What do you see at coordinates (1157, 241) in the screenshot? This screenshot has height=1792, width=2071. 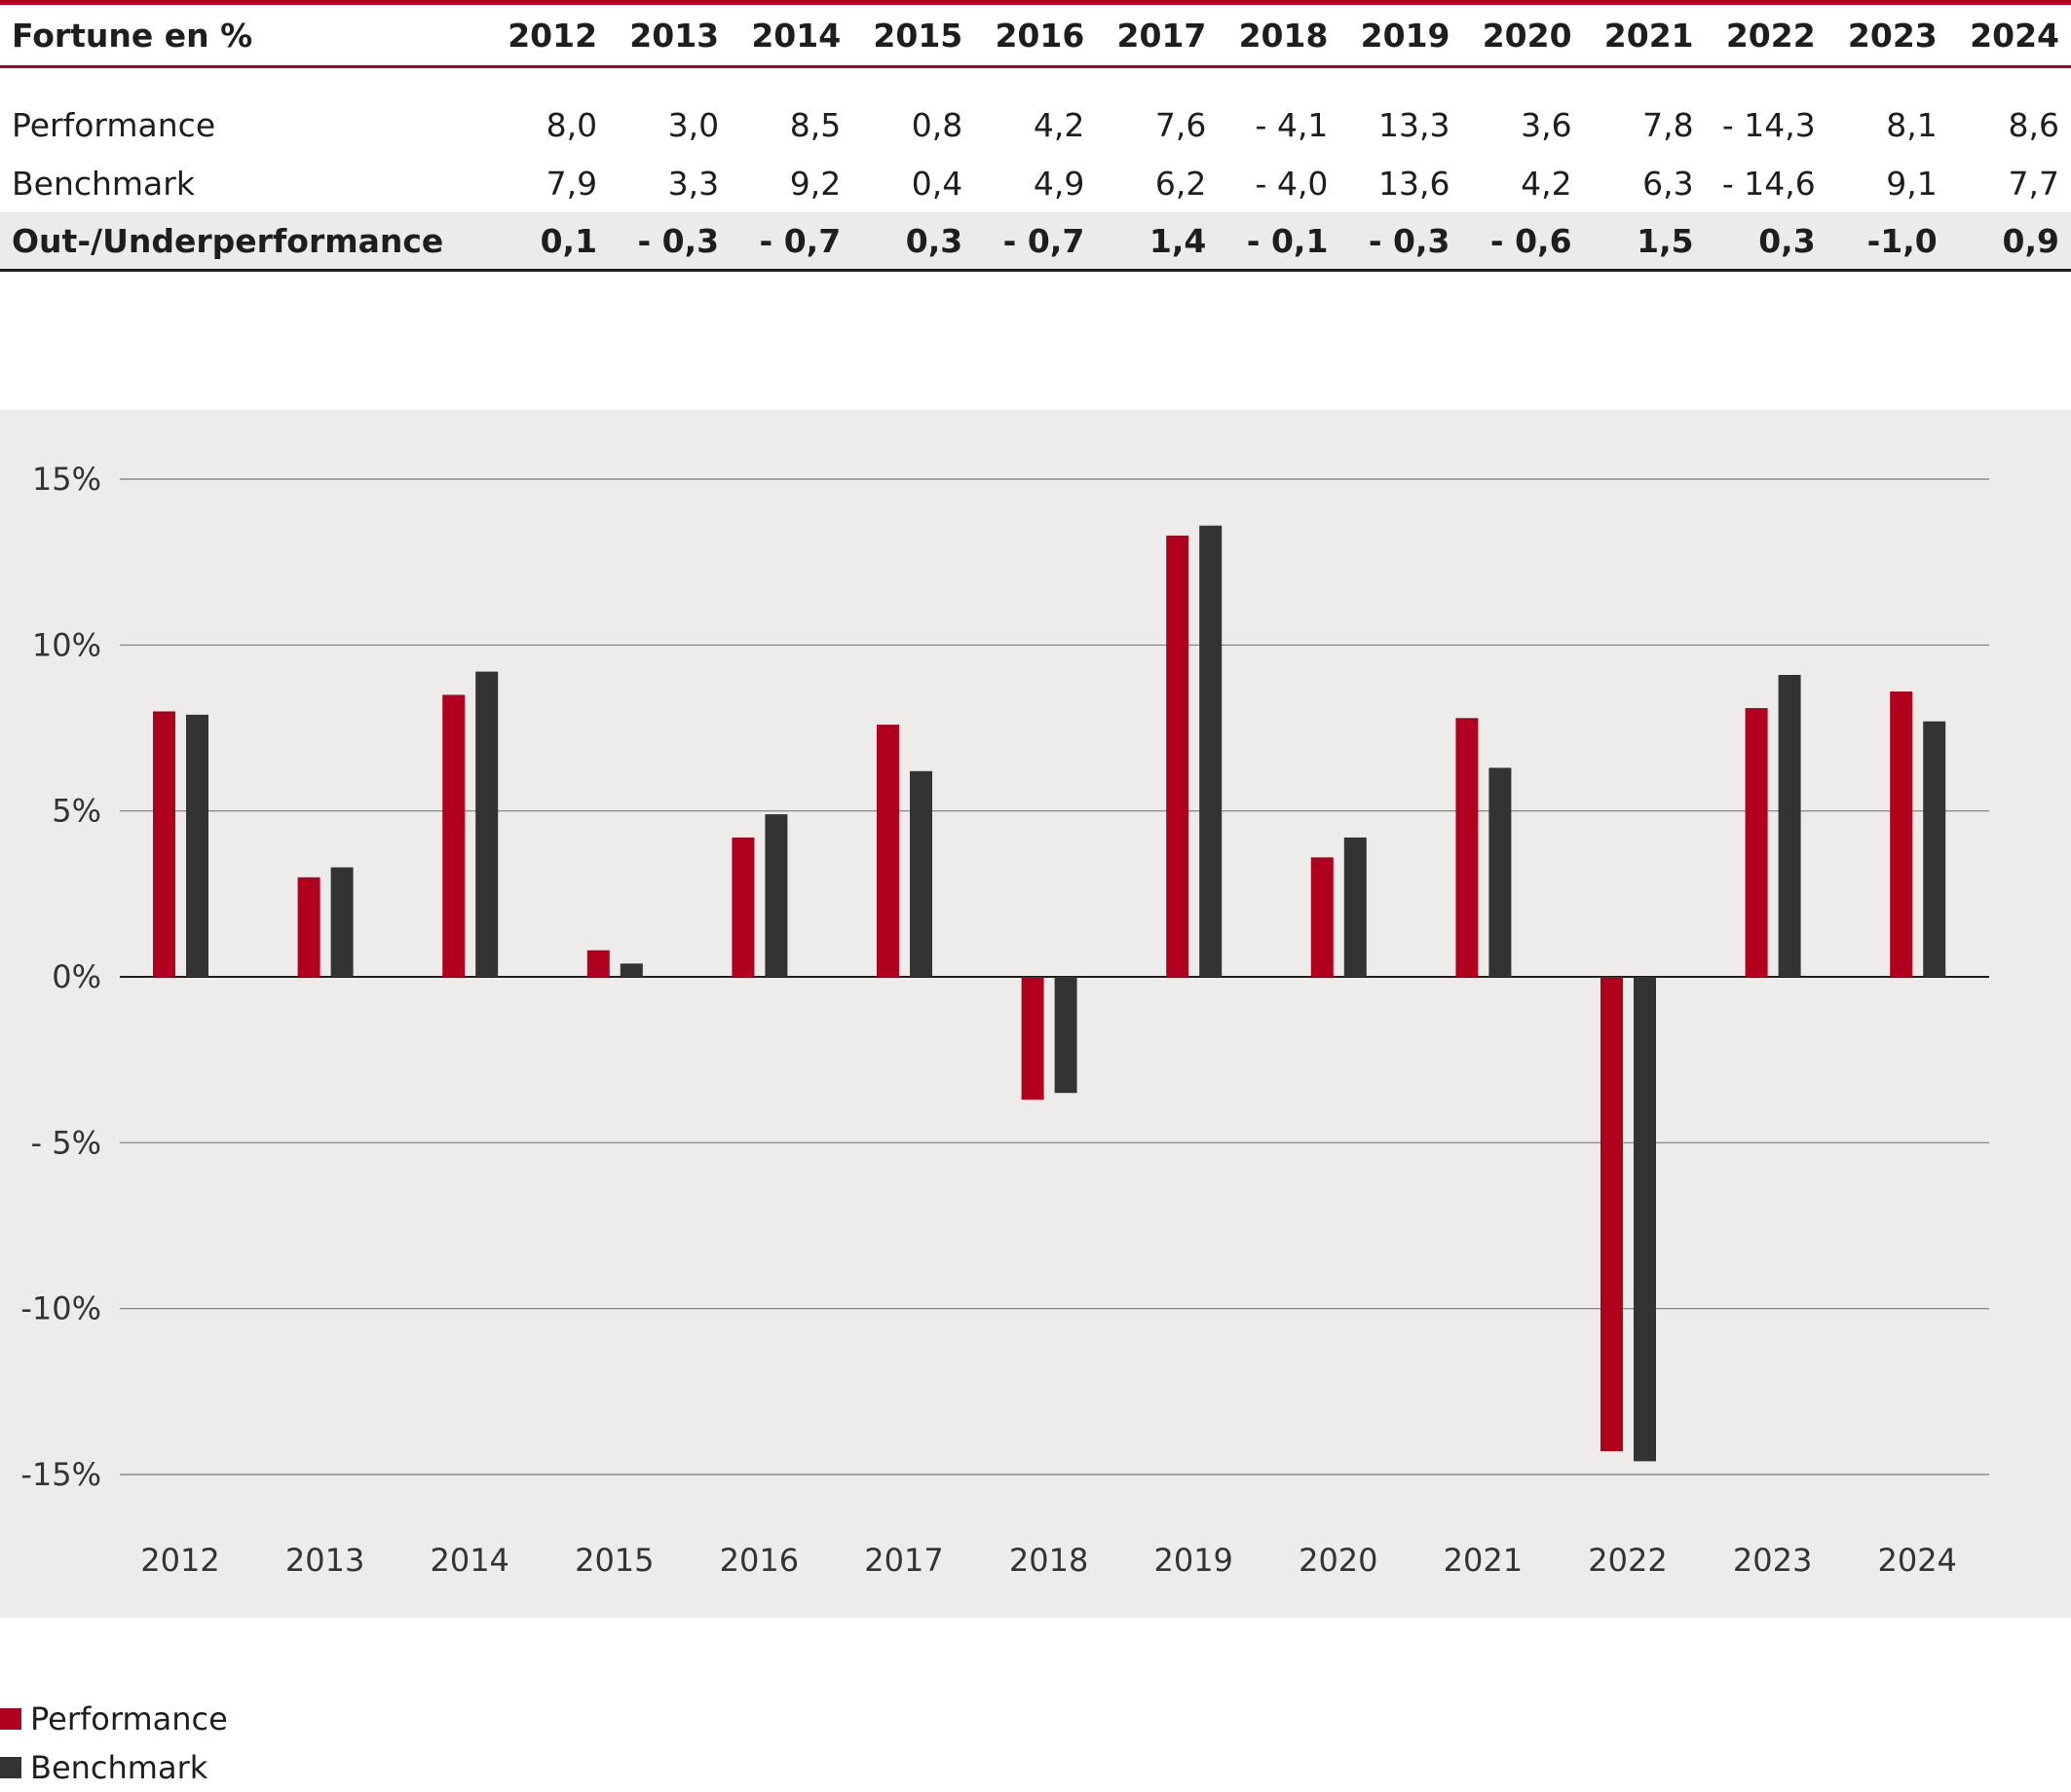 I see `table-cell: 1,4` at bounding box center [1157, 241].